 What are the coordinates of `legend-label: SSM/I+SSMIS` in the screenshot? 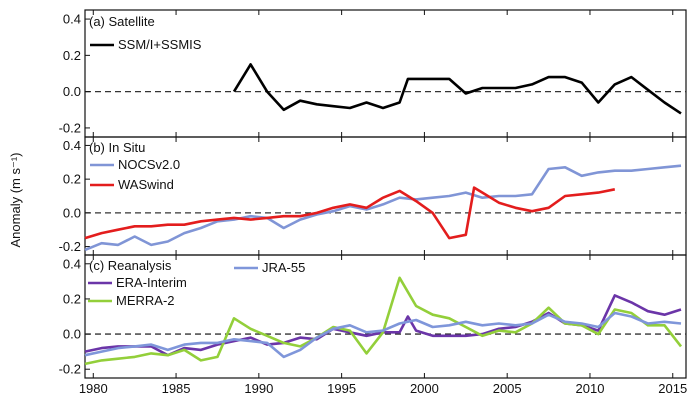 It's located at (160, 44).